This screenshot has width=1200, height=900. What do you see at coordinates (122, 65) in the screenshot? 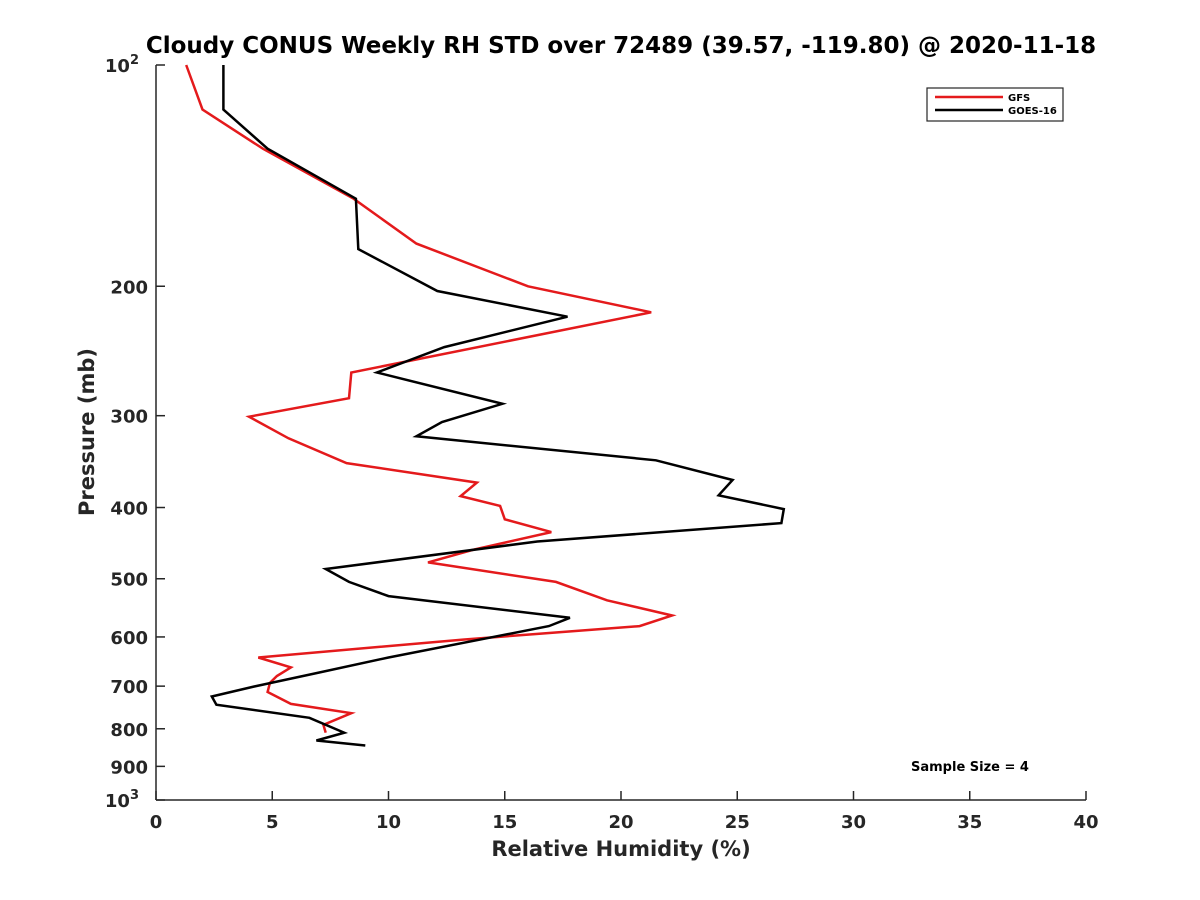
I see `y-tick-label: 10²` at bounding box center [122, 65].